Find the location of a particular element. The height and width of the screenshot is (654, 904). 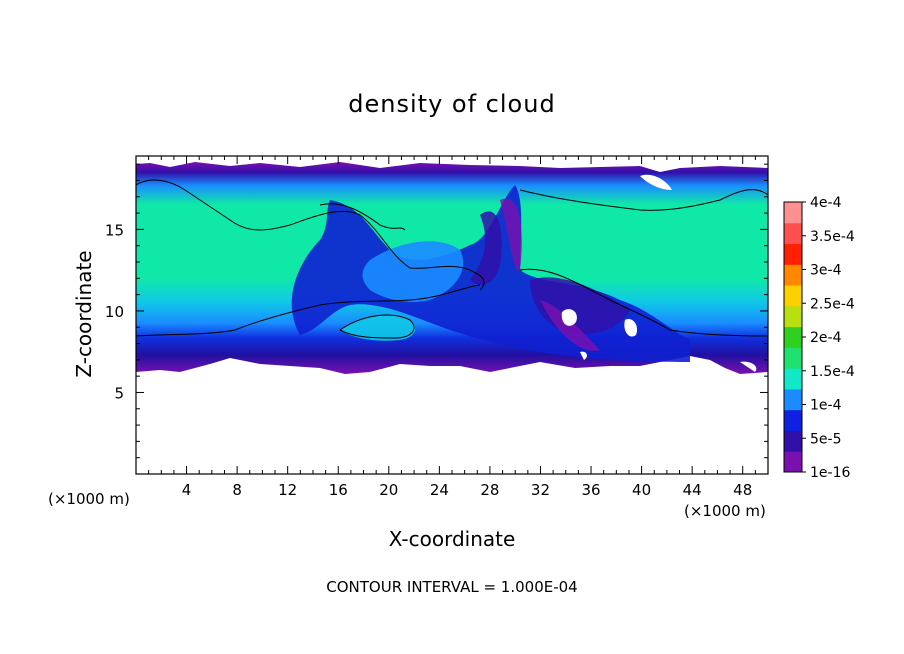

x-tick-label: 40 is located at coordinates (641, 490).